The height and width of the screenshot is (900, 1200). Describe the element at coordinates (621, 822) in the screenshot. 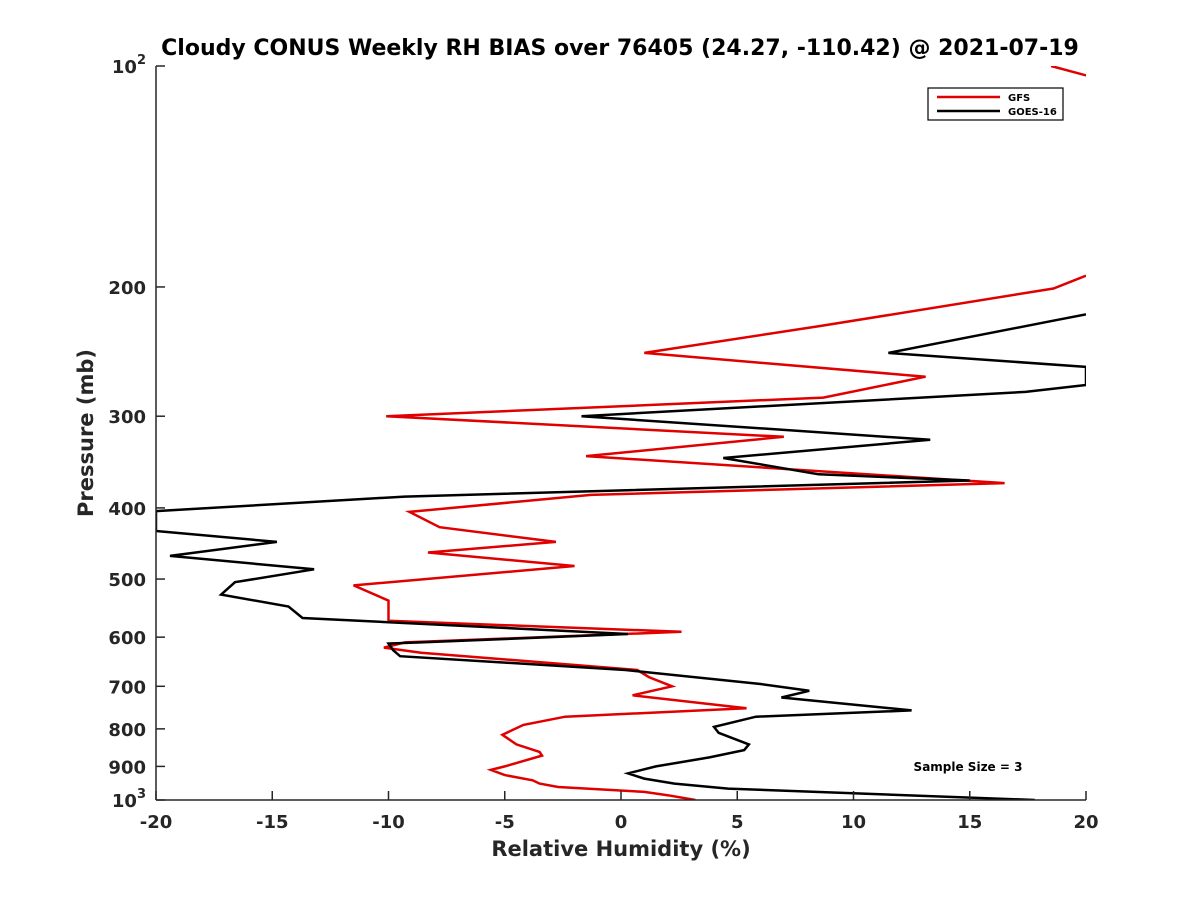

I see `x-tick-label: 0` at that location.